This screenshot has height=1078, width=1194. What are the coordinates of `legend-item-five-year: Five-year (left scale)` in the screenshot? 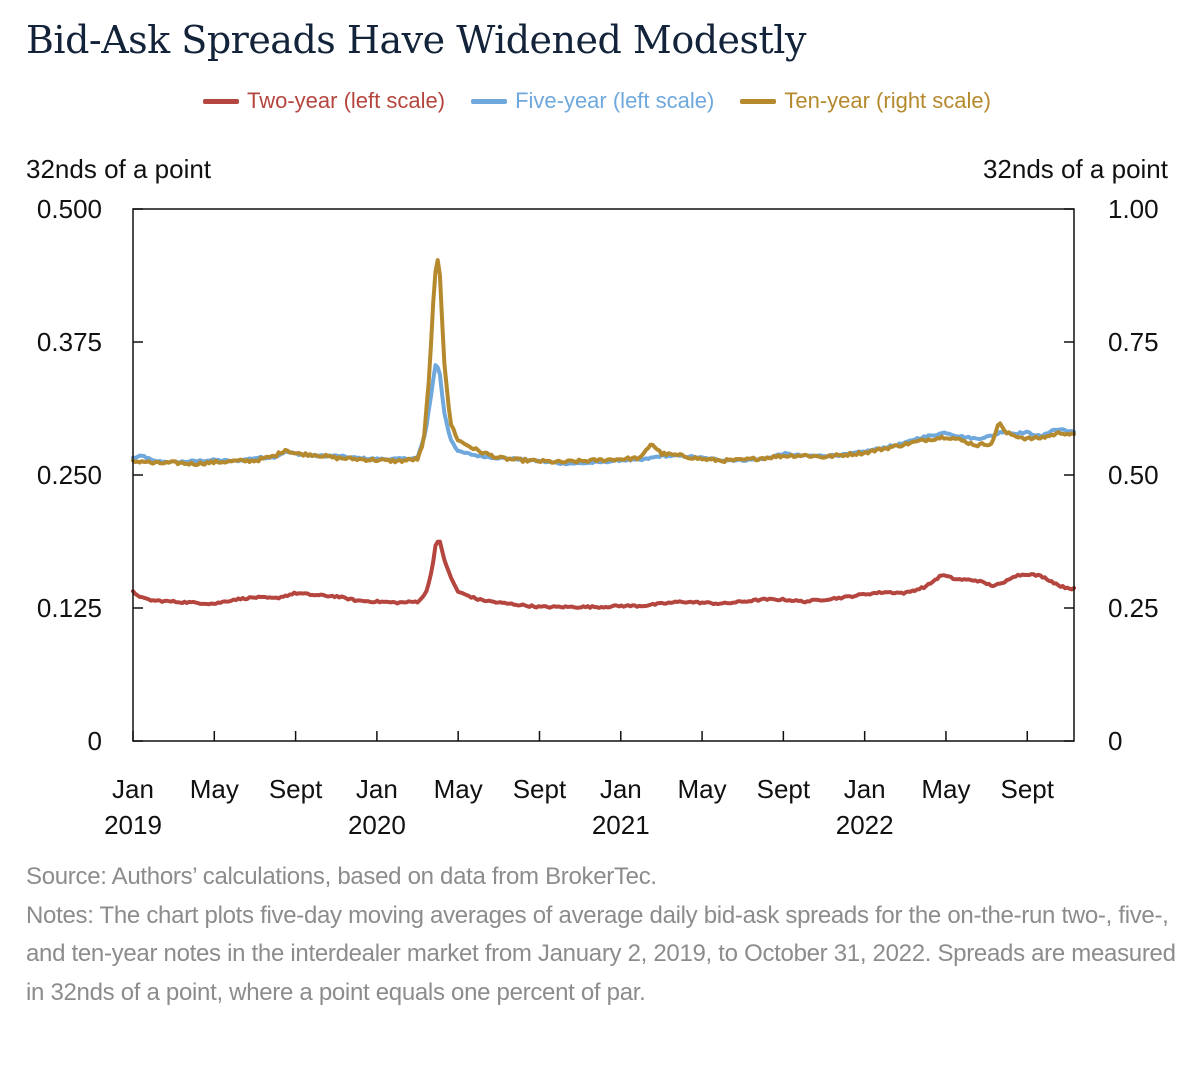 It's located at (592, 101).